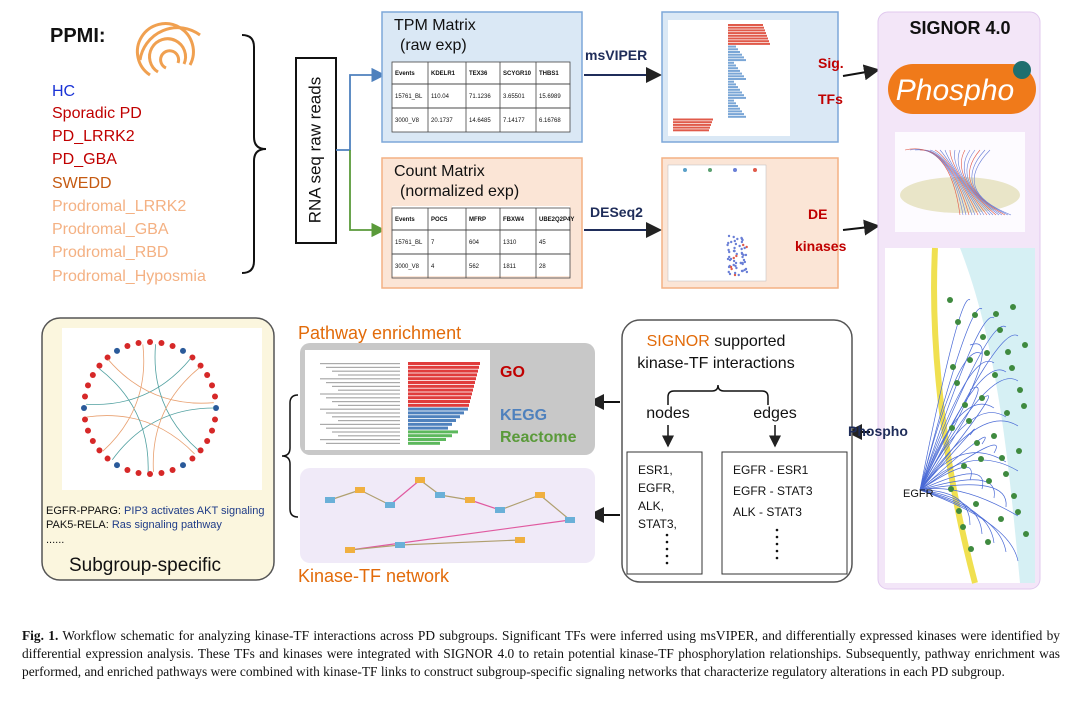 This screenshot has height=713, width=1080. I want to click on table-cell: 1811, so click(510, 267).